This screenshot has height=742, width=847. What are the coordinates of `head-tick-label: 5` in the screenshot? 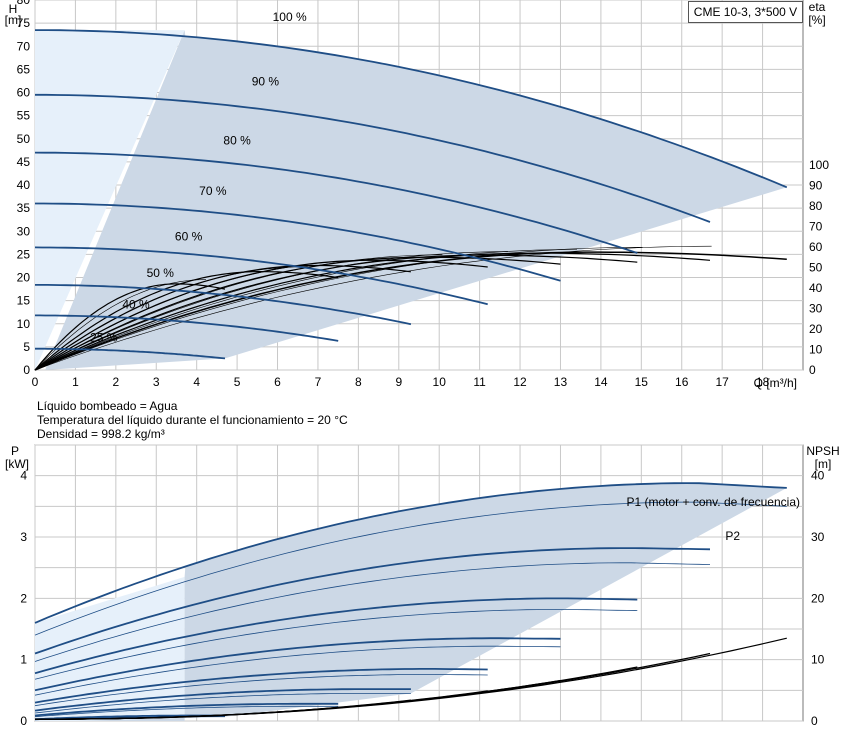 It's located at (26, 347).